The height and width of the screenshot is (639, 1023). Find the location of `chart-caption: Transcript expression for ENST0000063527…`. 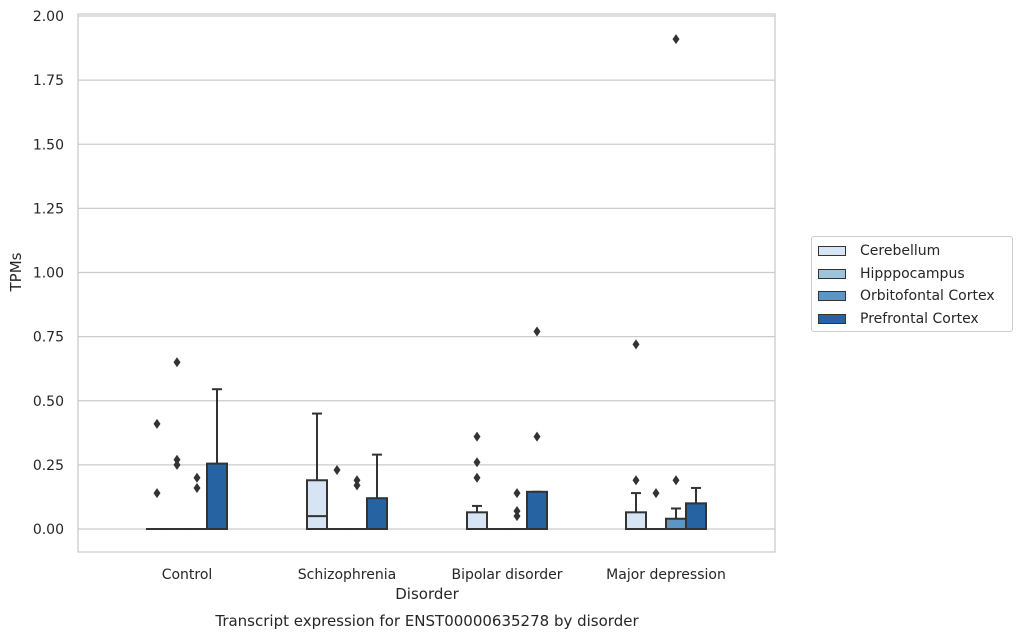

chart-caption: Transcript expression for ENST0000063527… is located at coordinates (426, 621).